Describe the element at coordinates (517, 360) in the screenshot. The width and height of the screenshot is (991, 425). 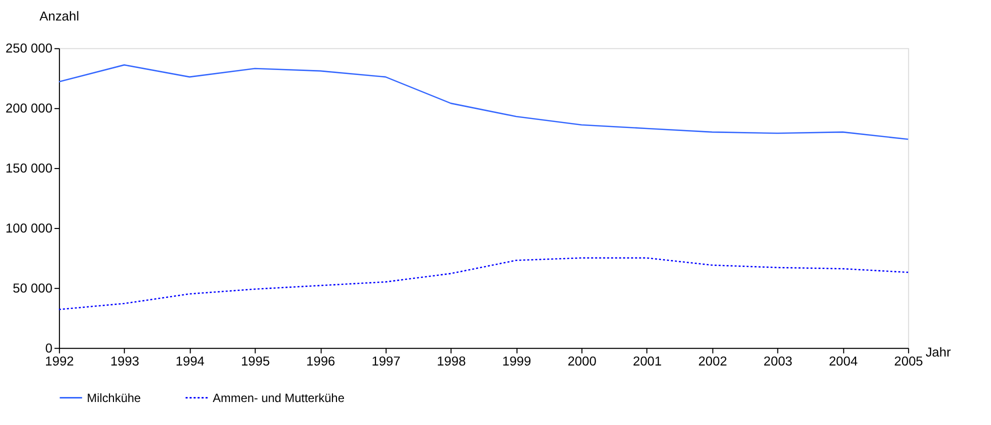
I see `x-tick-label: 1999` at that location.